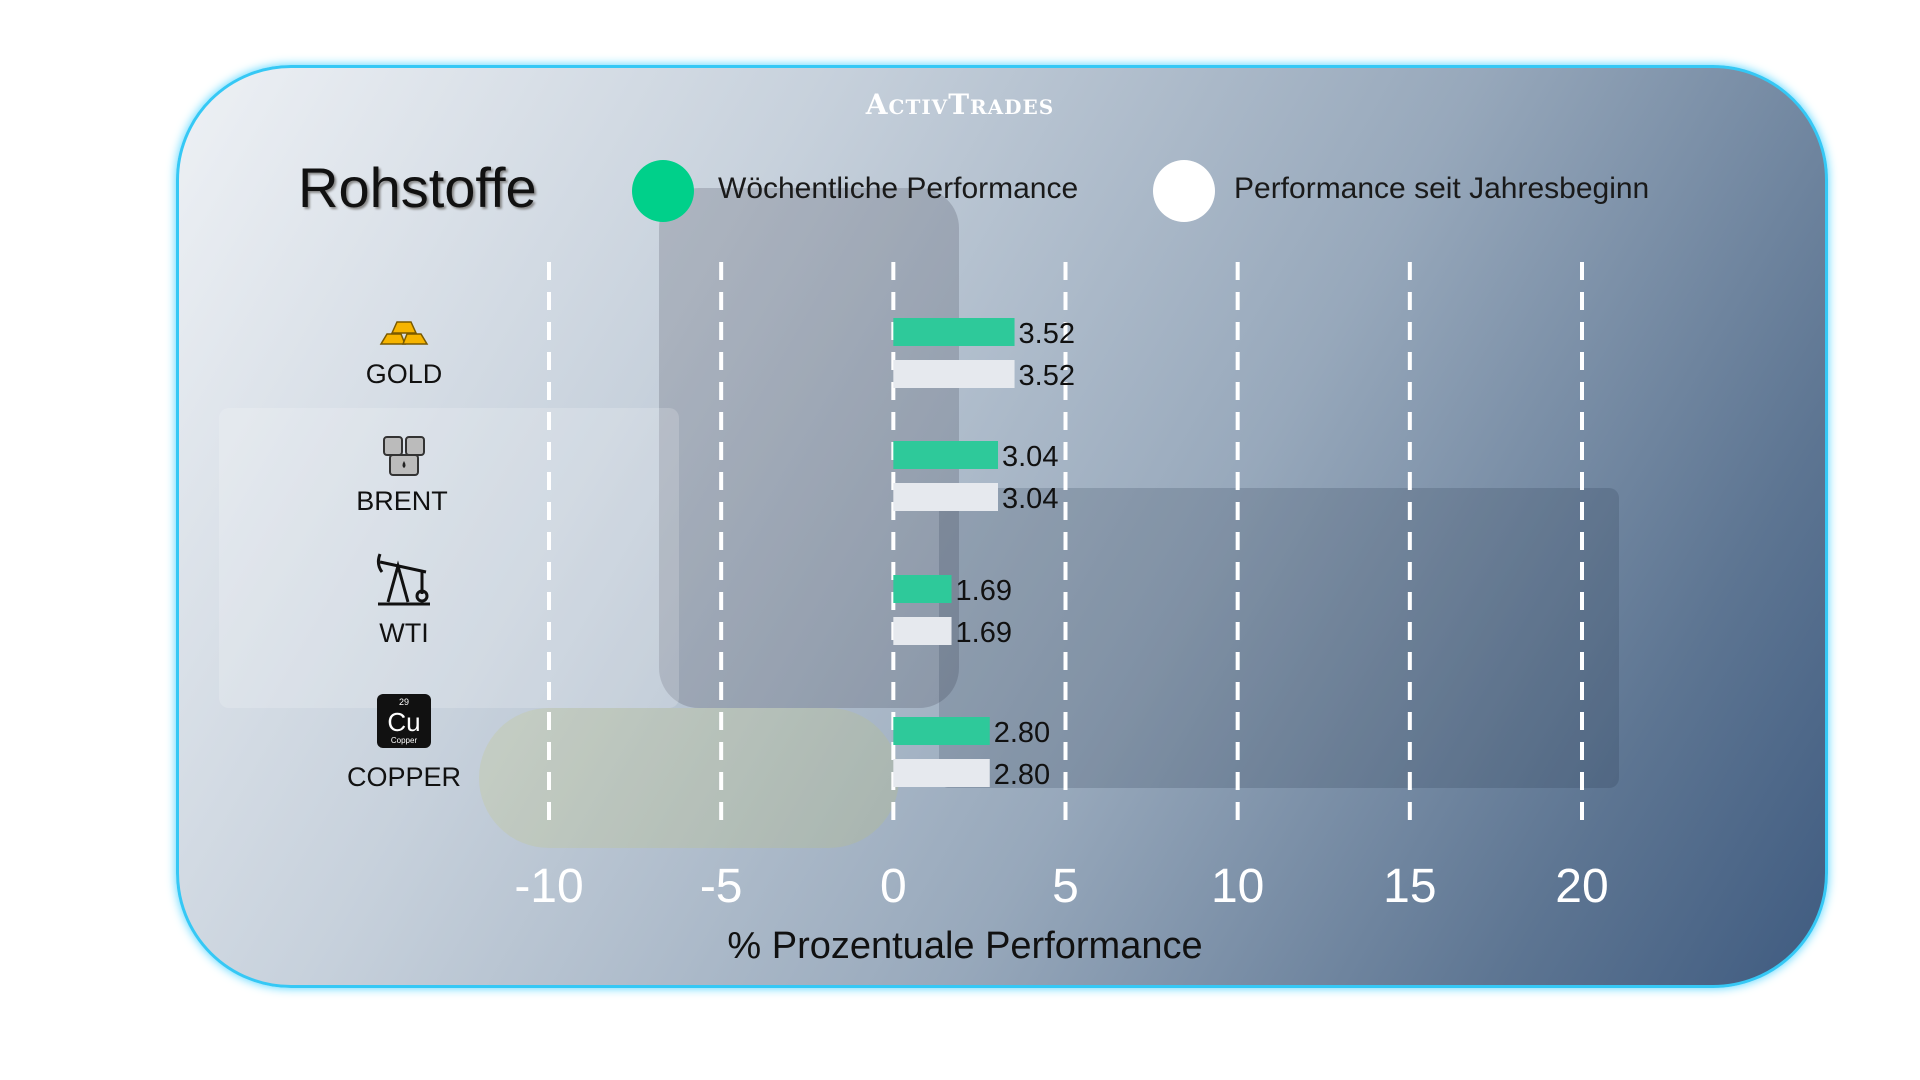  Describe the element at coordinates (548, 886) in the screenshot. I see `x-tick-label: -10` at that location.